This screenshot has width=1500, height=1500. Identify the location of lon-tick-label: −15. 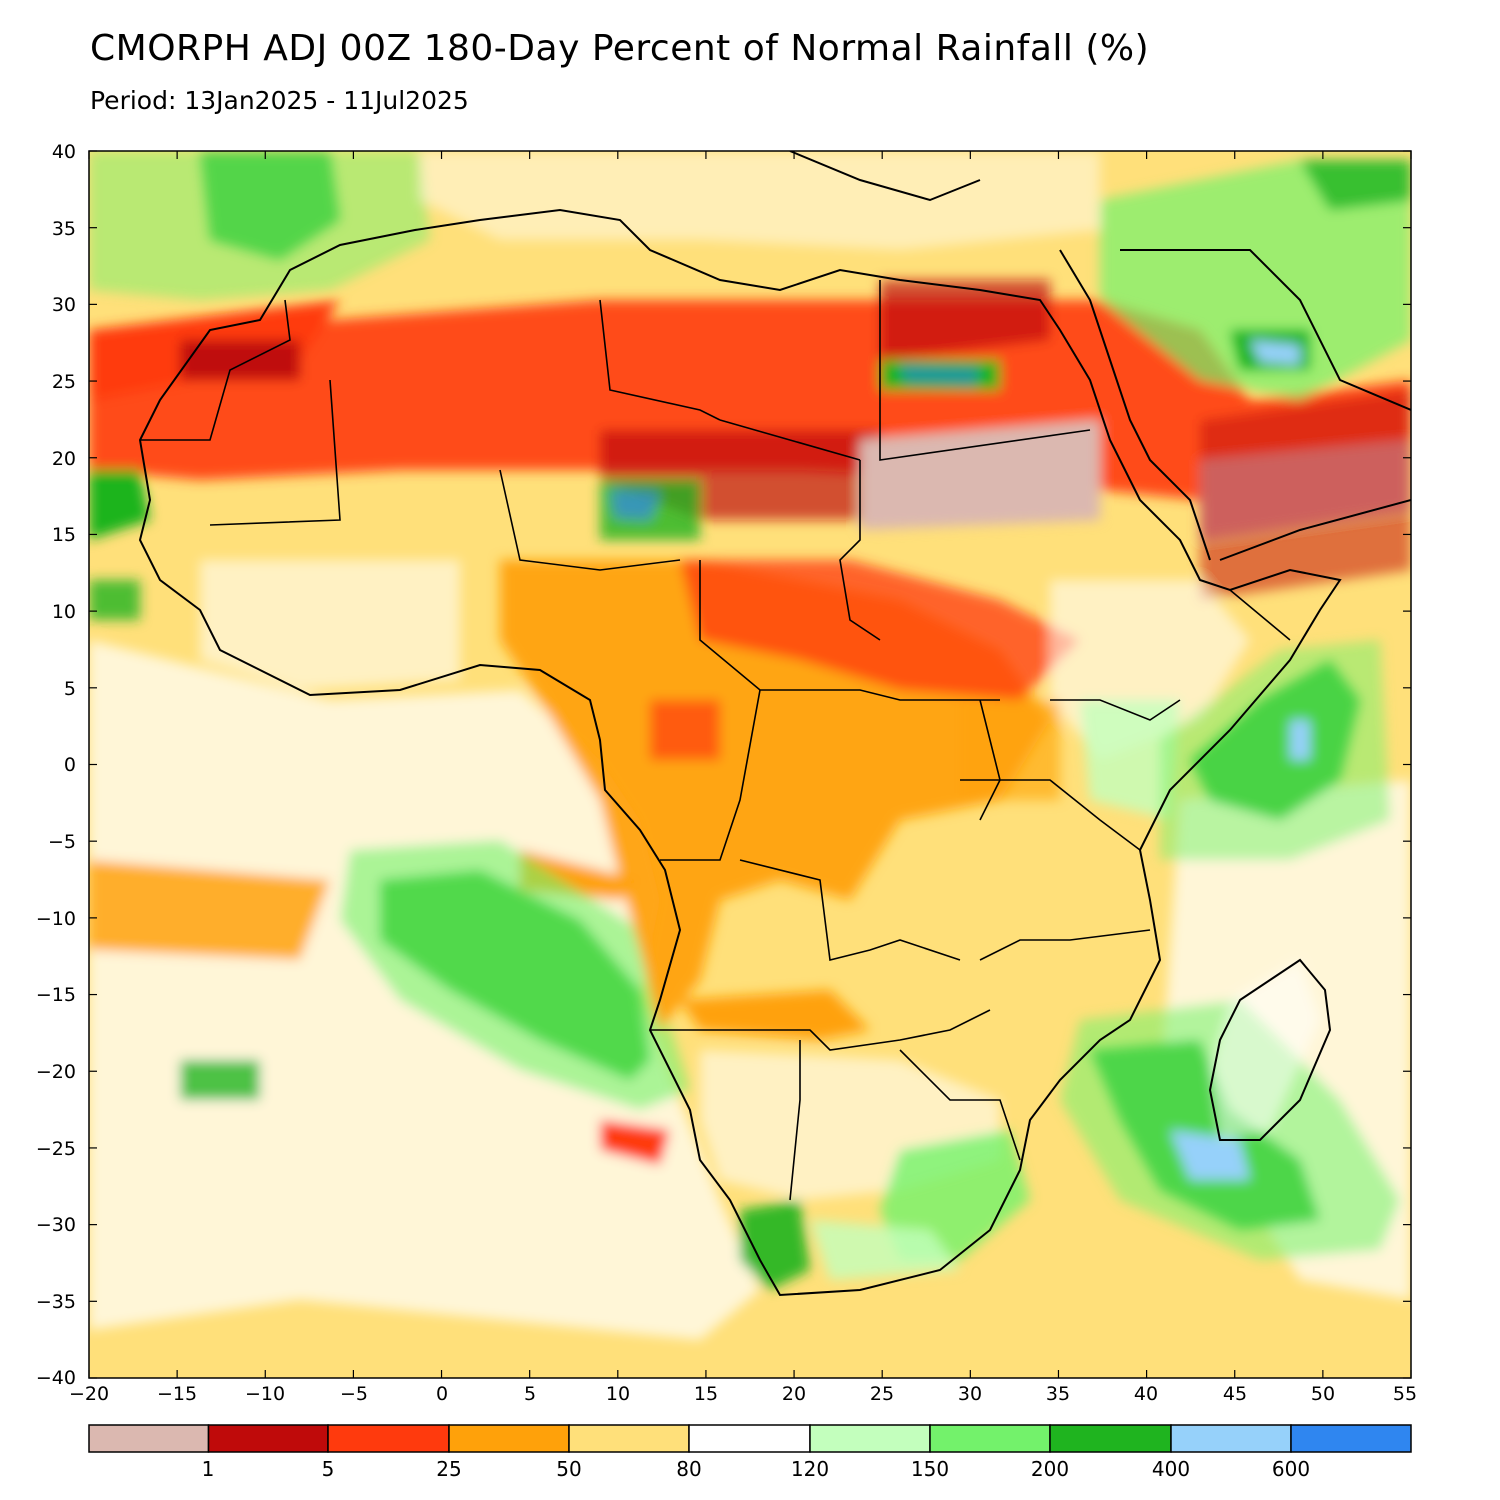
(177, 1394).